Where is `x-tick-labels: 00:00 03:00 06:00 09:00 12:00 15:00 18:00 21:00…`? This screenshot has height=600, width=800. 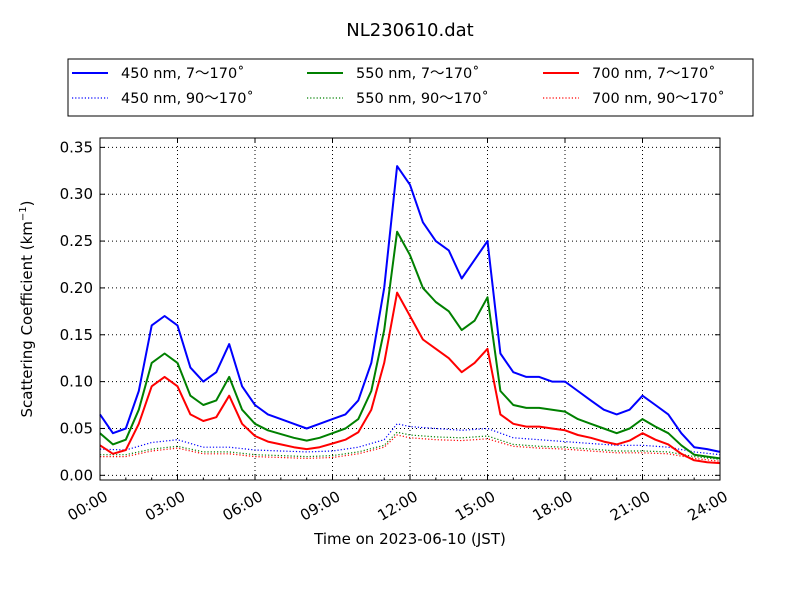 x-tick-labels: 00:00 03:00 06:00 09:00 12:00 15:00 18:00 21:00… is located at coordinates (397, 505).